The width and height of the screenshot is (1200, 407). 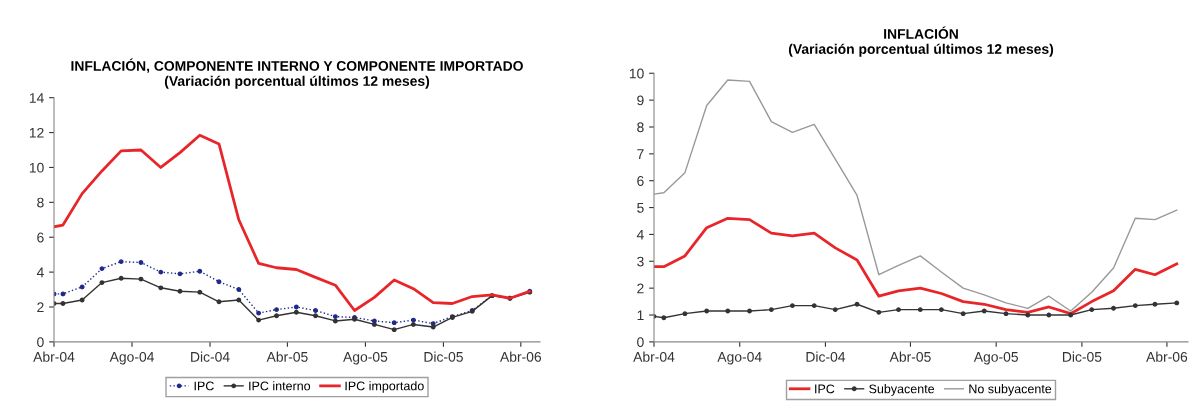 What do you see at coordinates (384, 387) in the screenshot?
I see `legend-label: IPC importado` at bounding box center [384, 387].